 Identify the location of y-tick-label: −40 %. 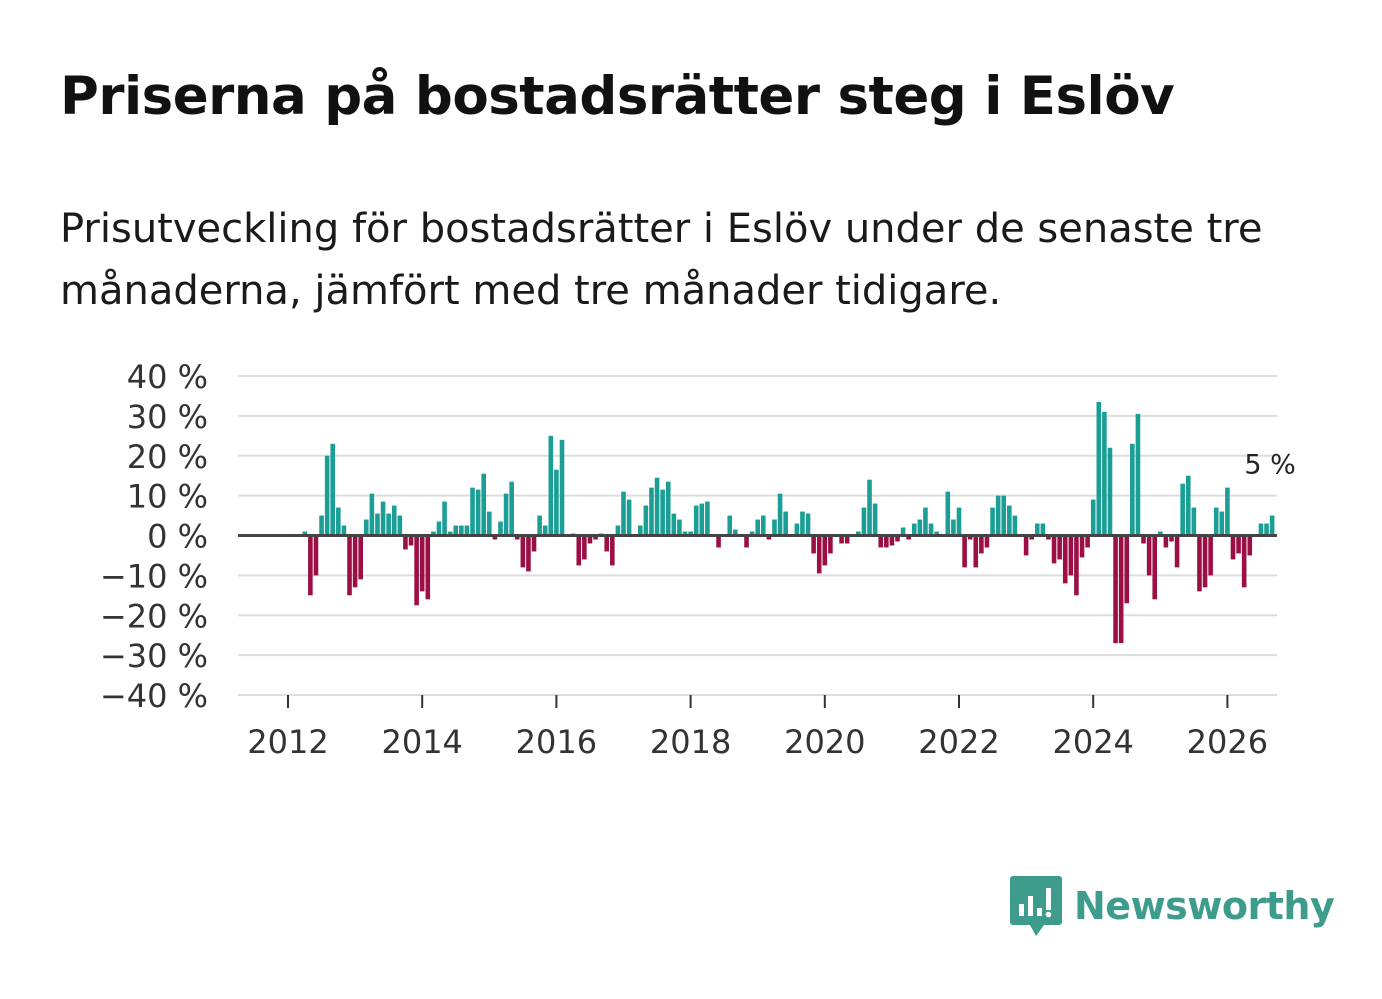
(154, 696).